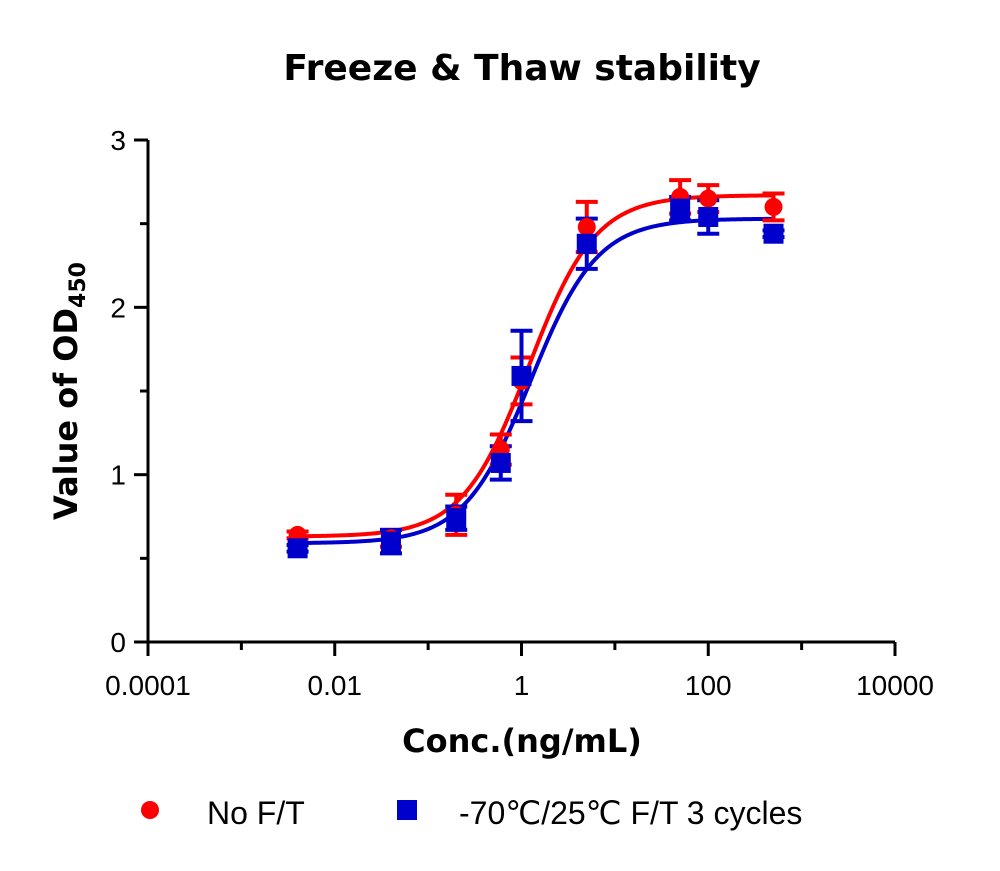 This screenshot has height=871, width=1000. What do you see at coordinates (118, 307) in the screenshot?
I see `y-tick-label: 2` at bounding box center [118, 307].